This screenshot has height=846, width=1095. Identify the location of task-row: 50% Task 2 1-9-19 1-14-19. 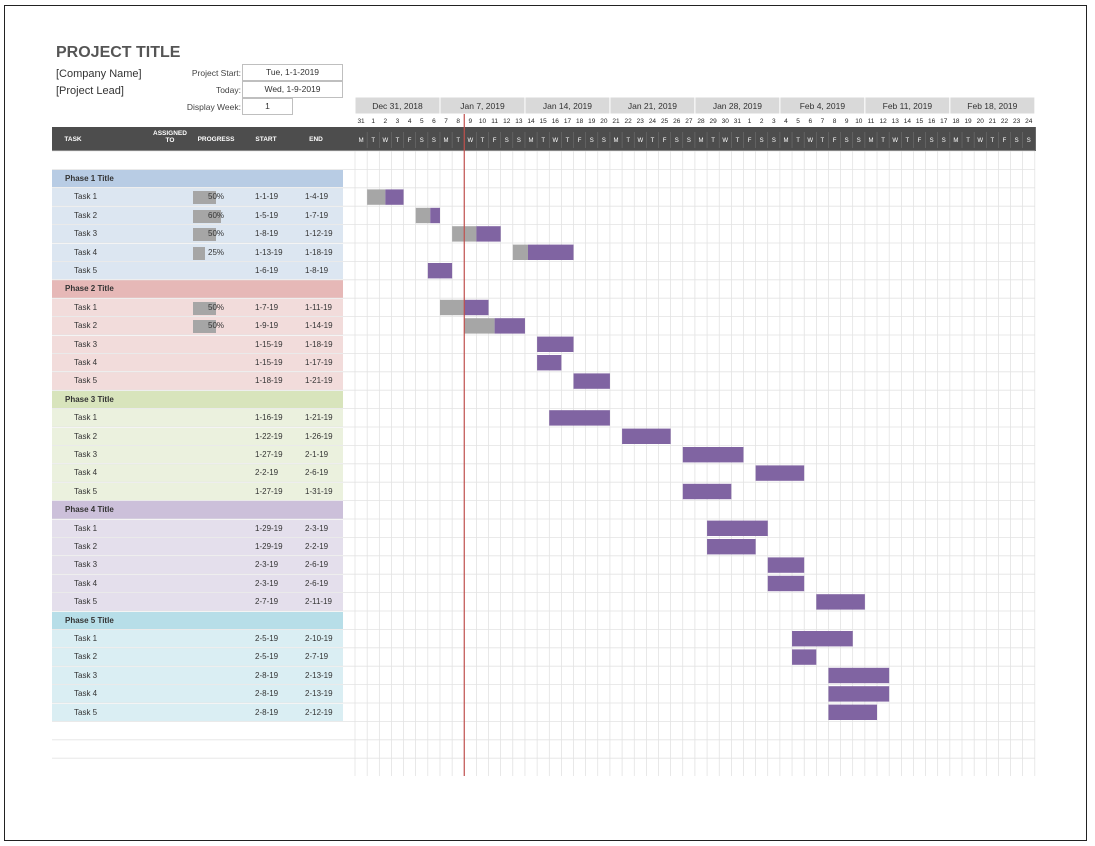
(197, 326).